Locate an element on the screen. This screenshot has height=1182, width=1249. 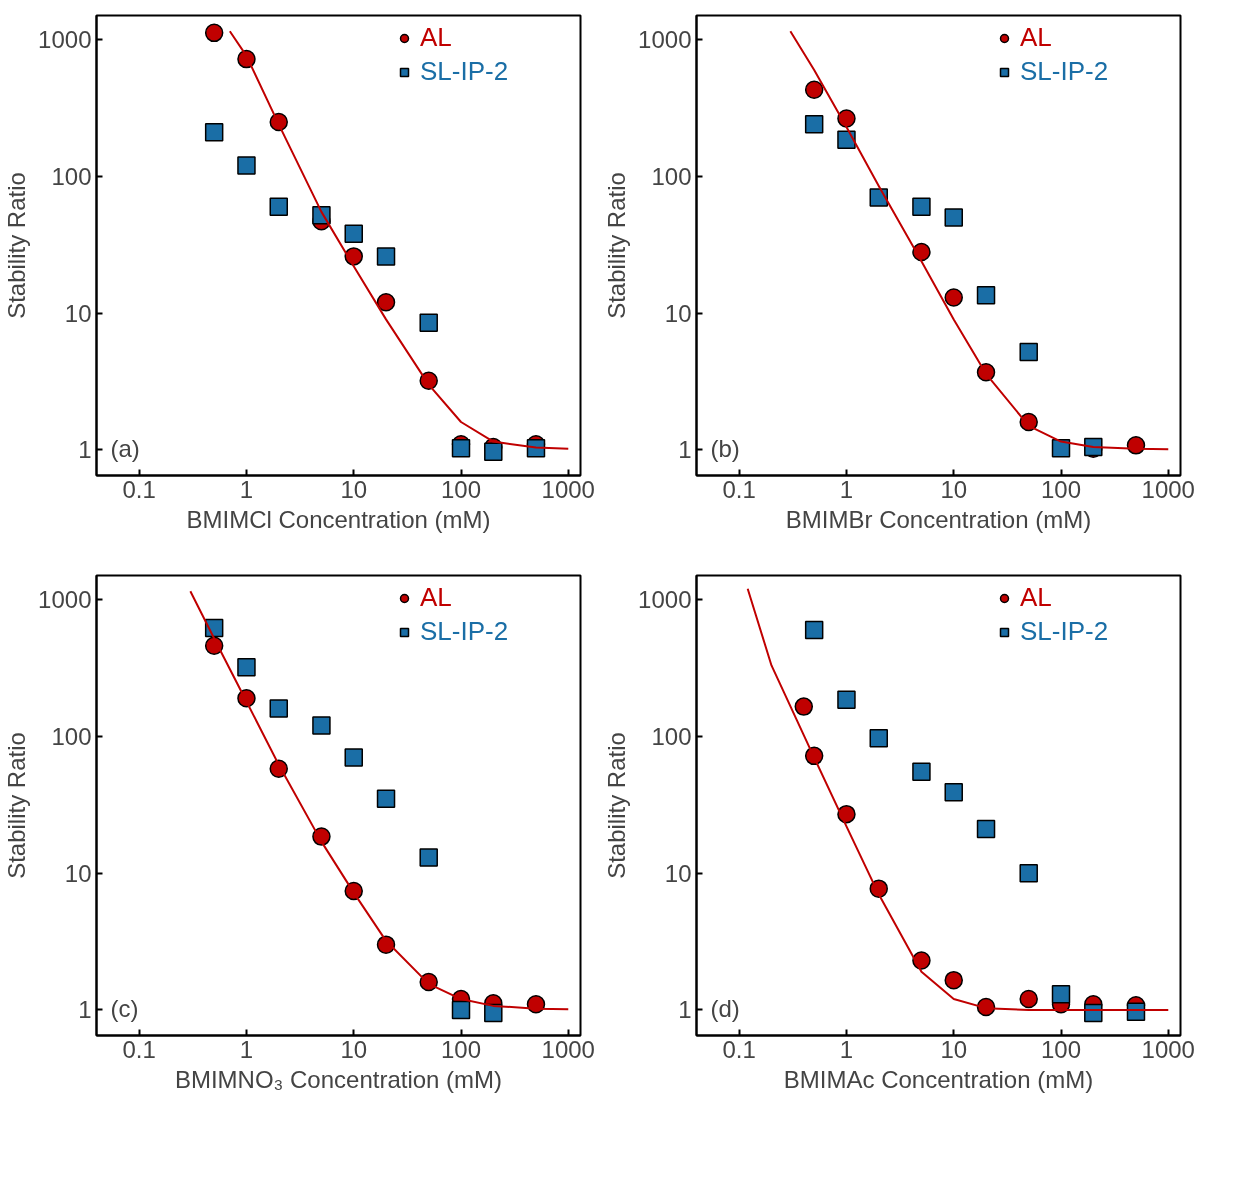
annotation: (b) is located at coordinates (725, 448).